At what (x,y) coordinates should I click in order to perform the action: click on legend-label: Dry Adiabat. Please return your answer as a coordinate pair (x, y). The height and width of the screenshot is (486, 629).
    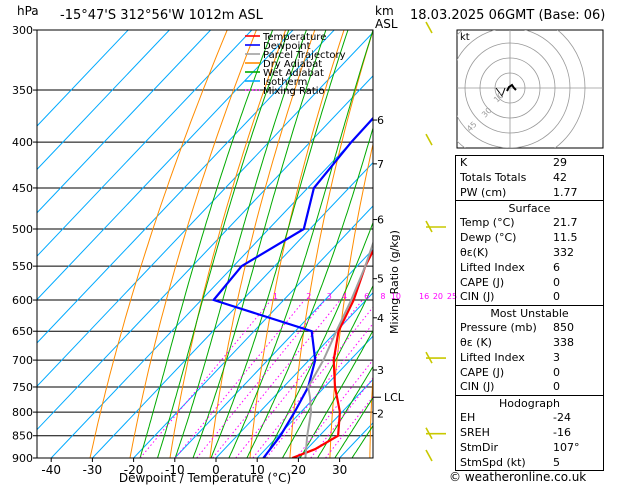
    Looking at the image, I should click on (292, 64).